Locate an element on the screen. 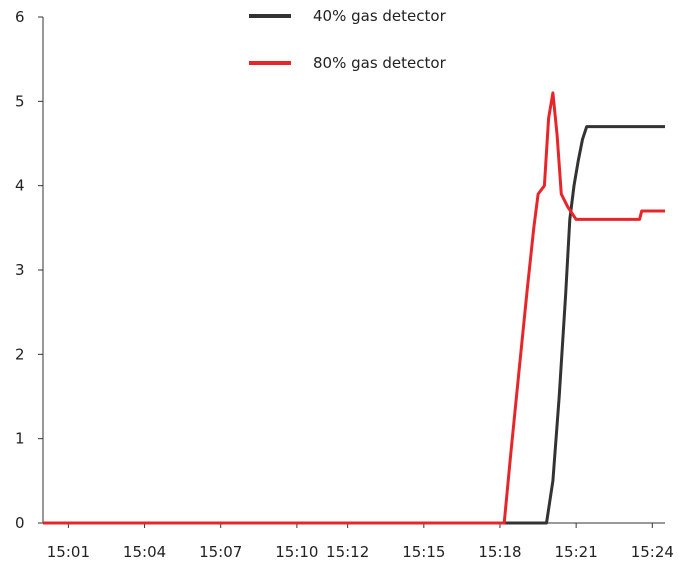 Image resolution: width=685 pixels, height=569 pixels. y-tick-label: 4 is located at coordinates (20, 186).